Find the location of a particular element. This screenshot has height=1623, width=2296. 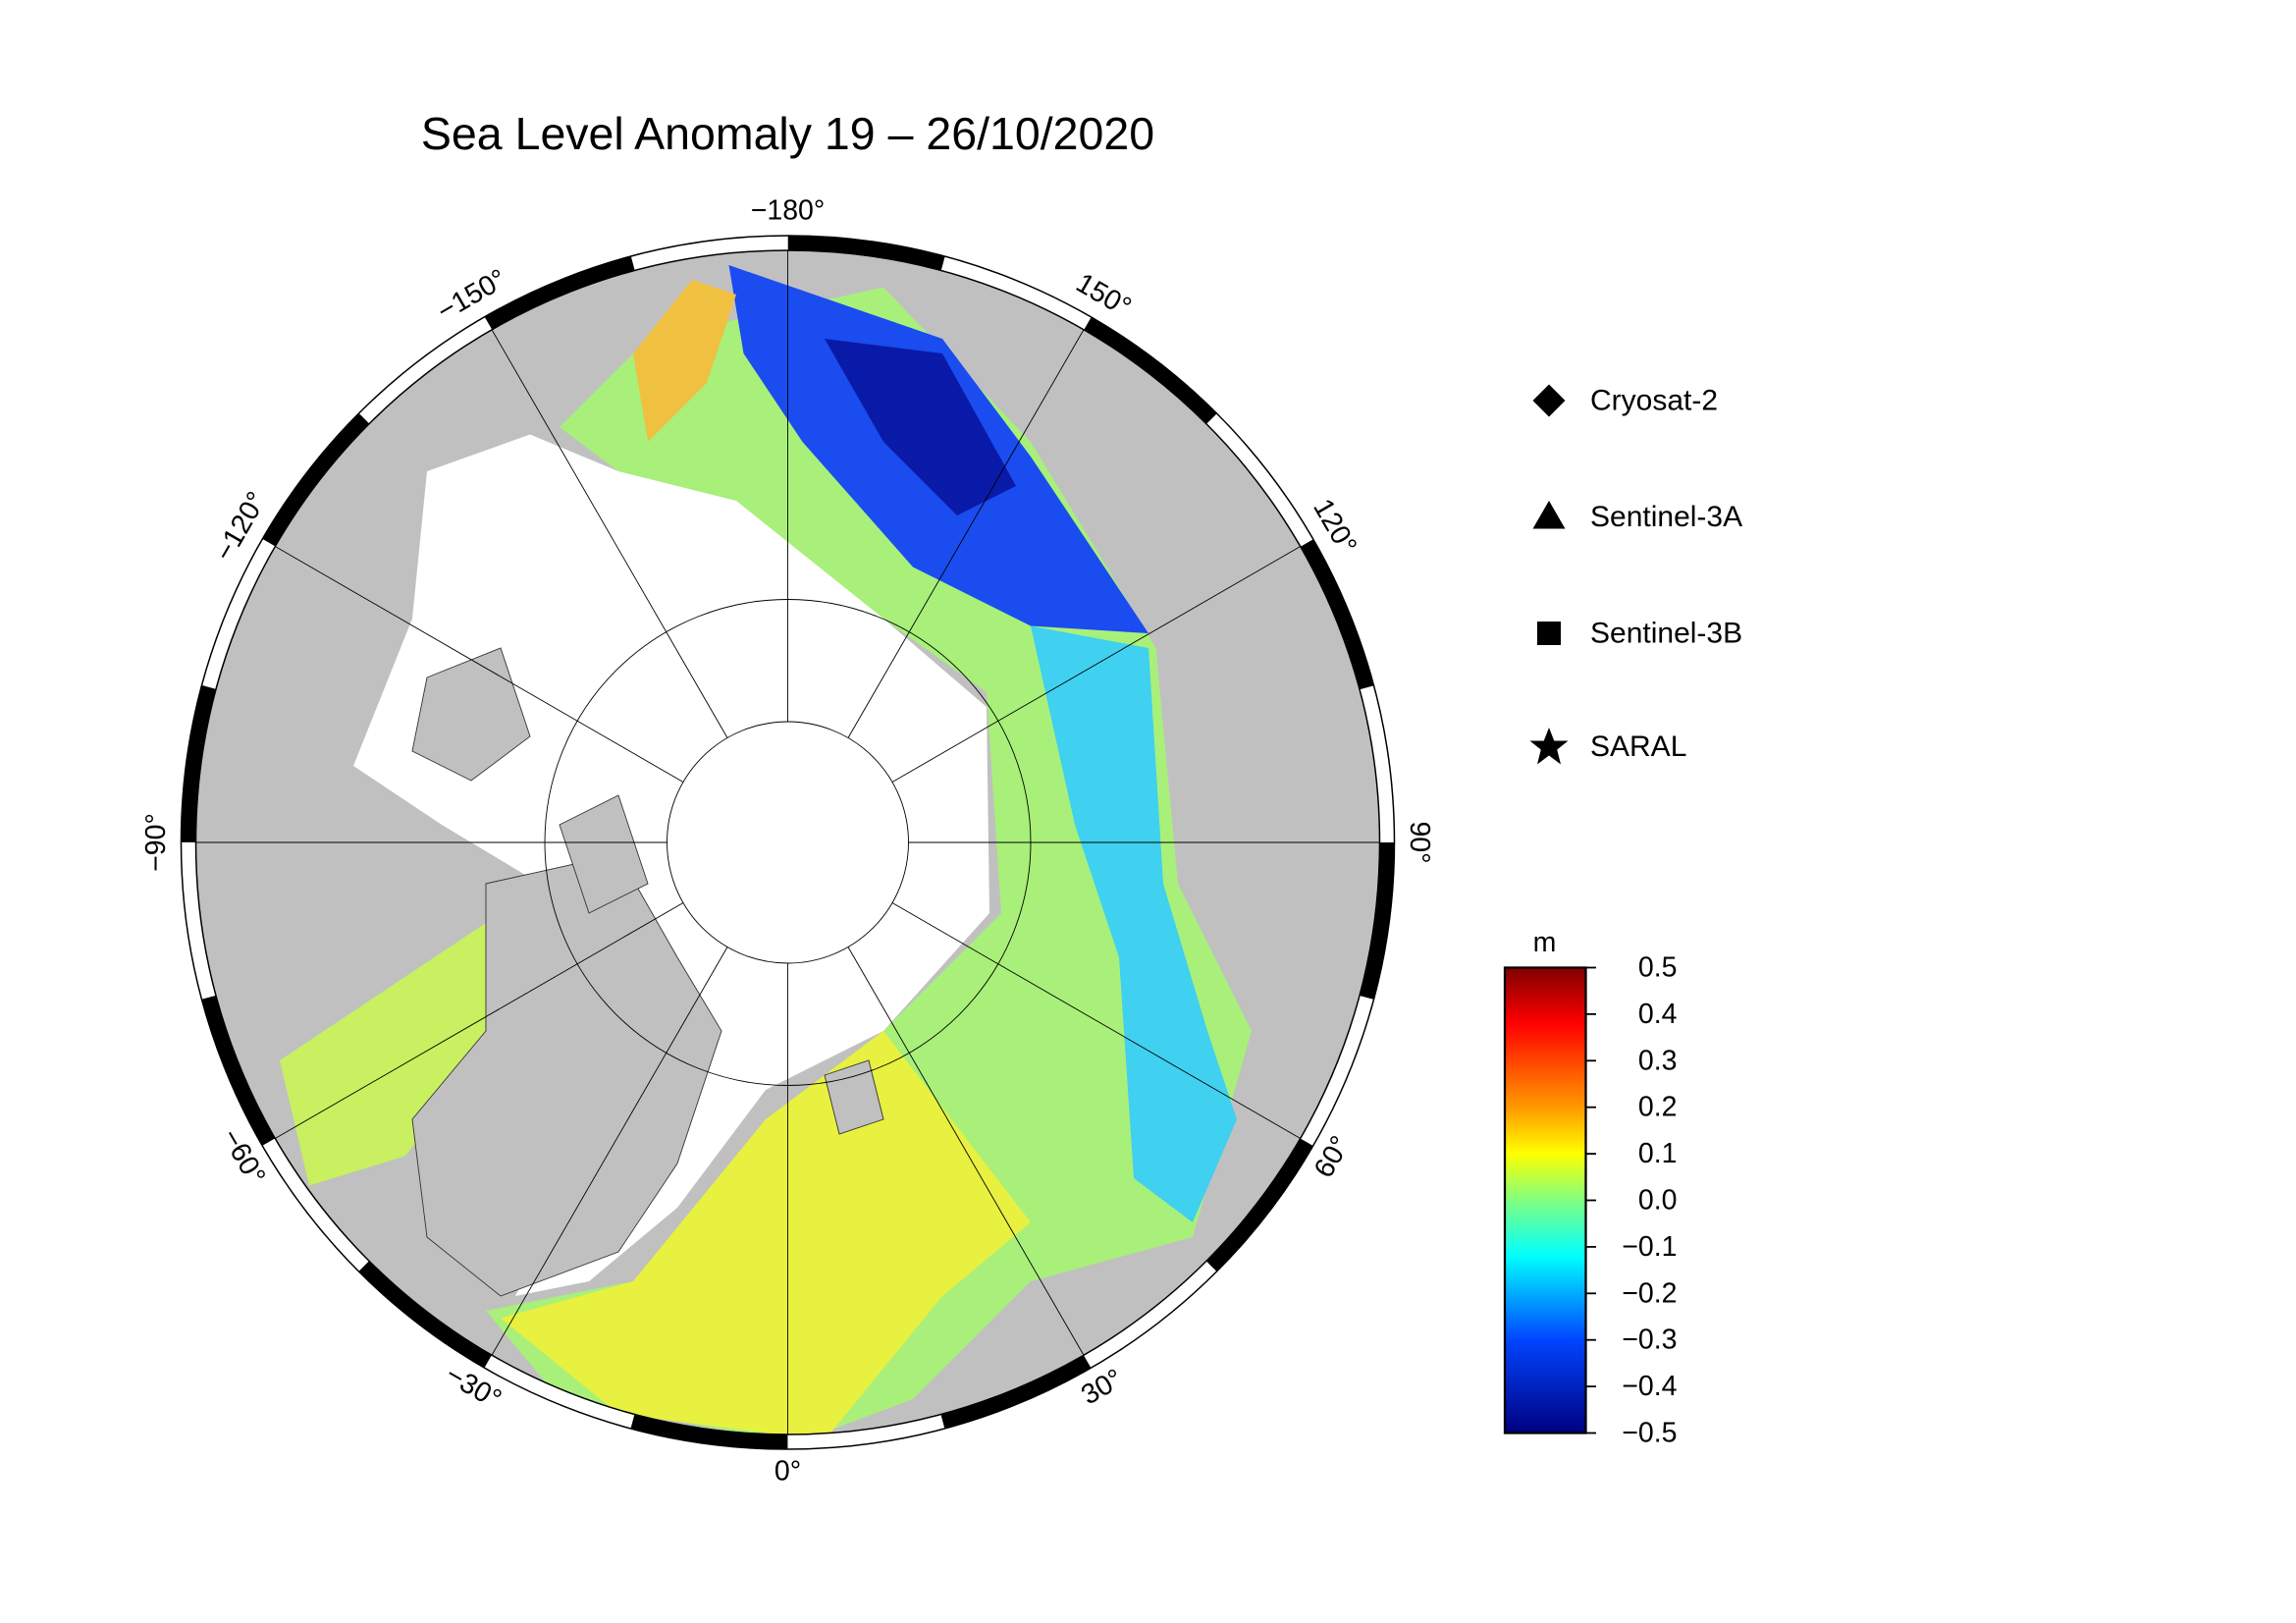

longitude-label: 90° is located at coordinates (1419, 842).